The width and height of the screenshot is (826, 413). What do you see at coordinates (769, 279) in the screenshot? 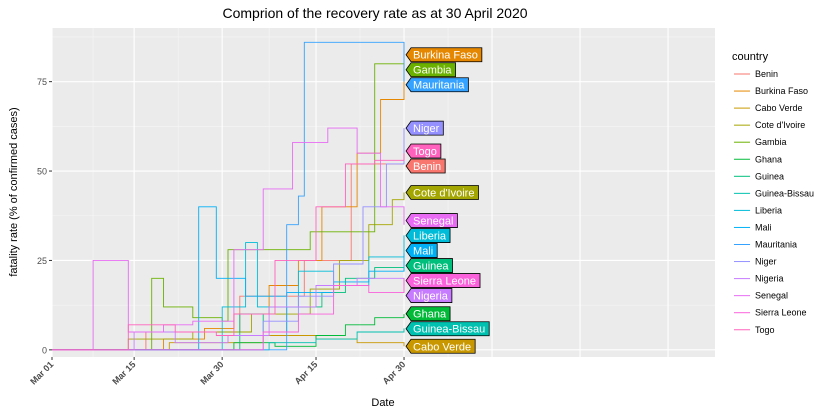
I see `legend-label-nigeria: Nigeria` at bounding box center [769, 279].